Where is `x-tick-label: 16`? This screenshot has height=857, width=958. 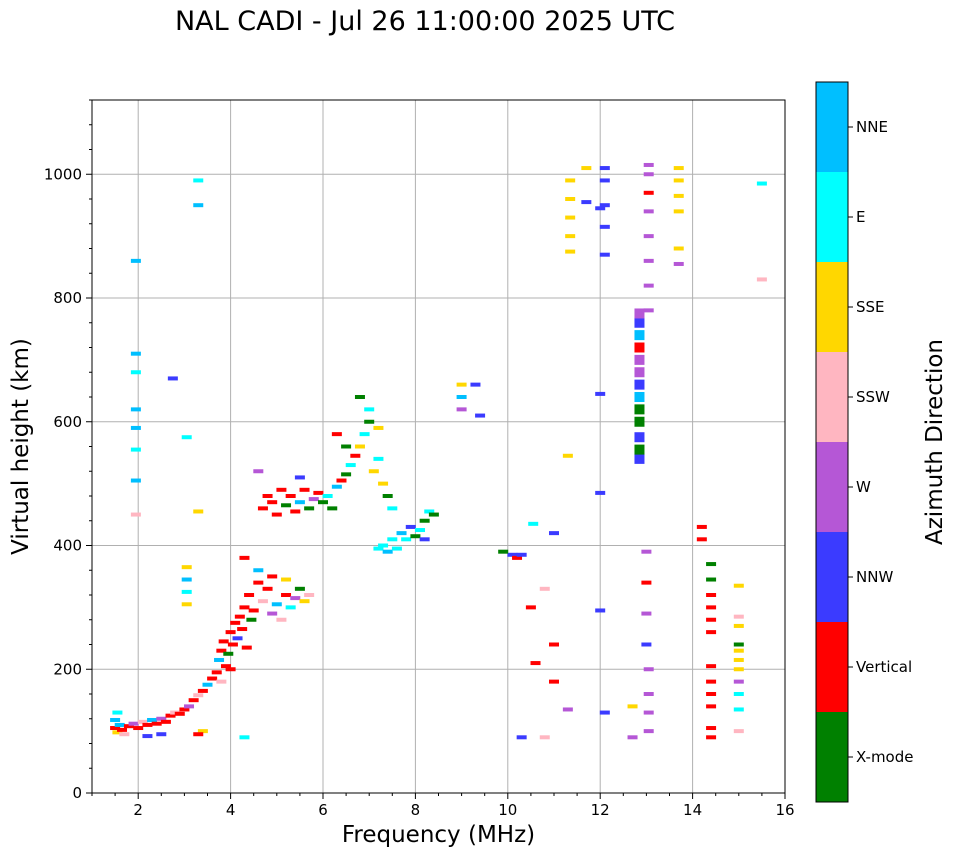
x-tick-label: 16 is located at coordinates (784, 810).